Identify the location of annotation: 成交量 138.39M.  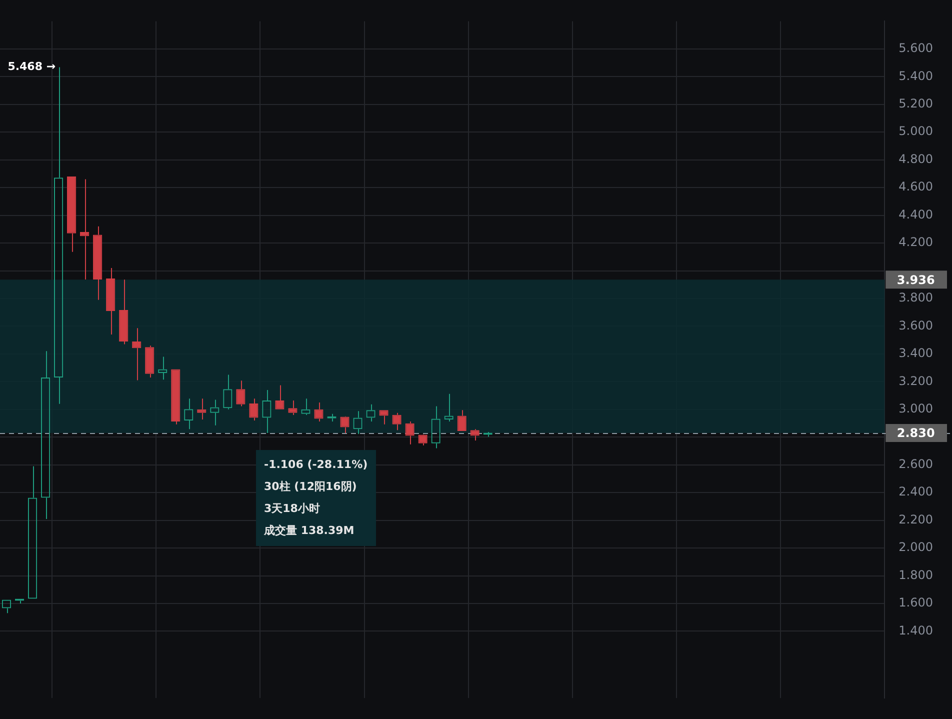
(310, 531).